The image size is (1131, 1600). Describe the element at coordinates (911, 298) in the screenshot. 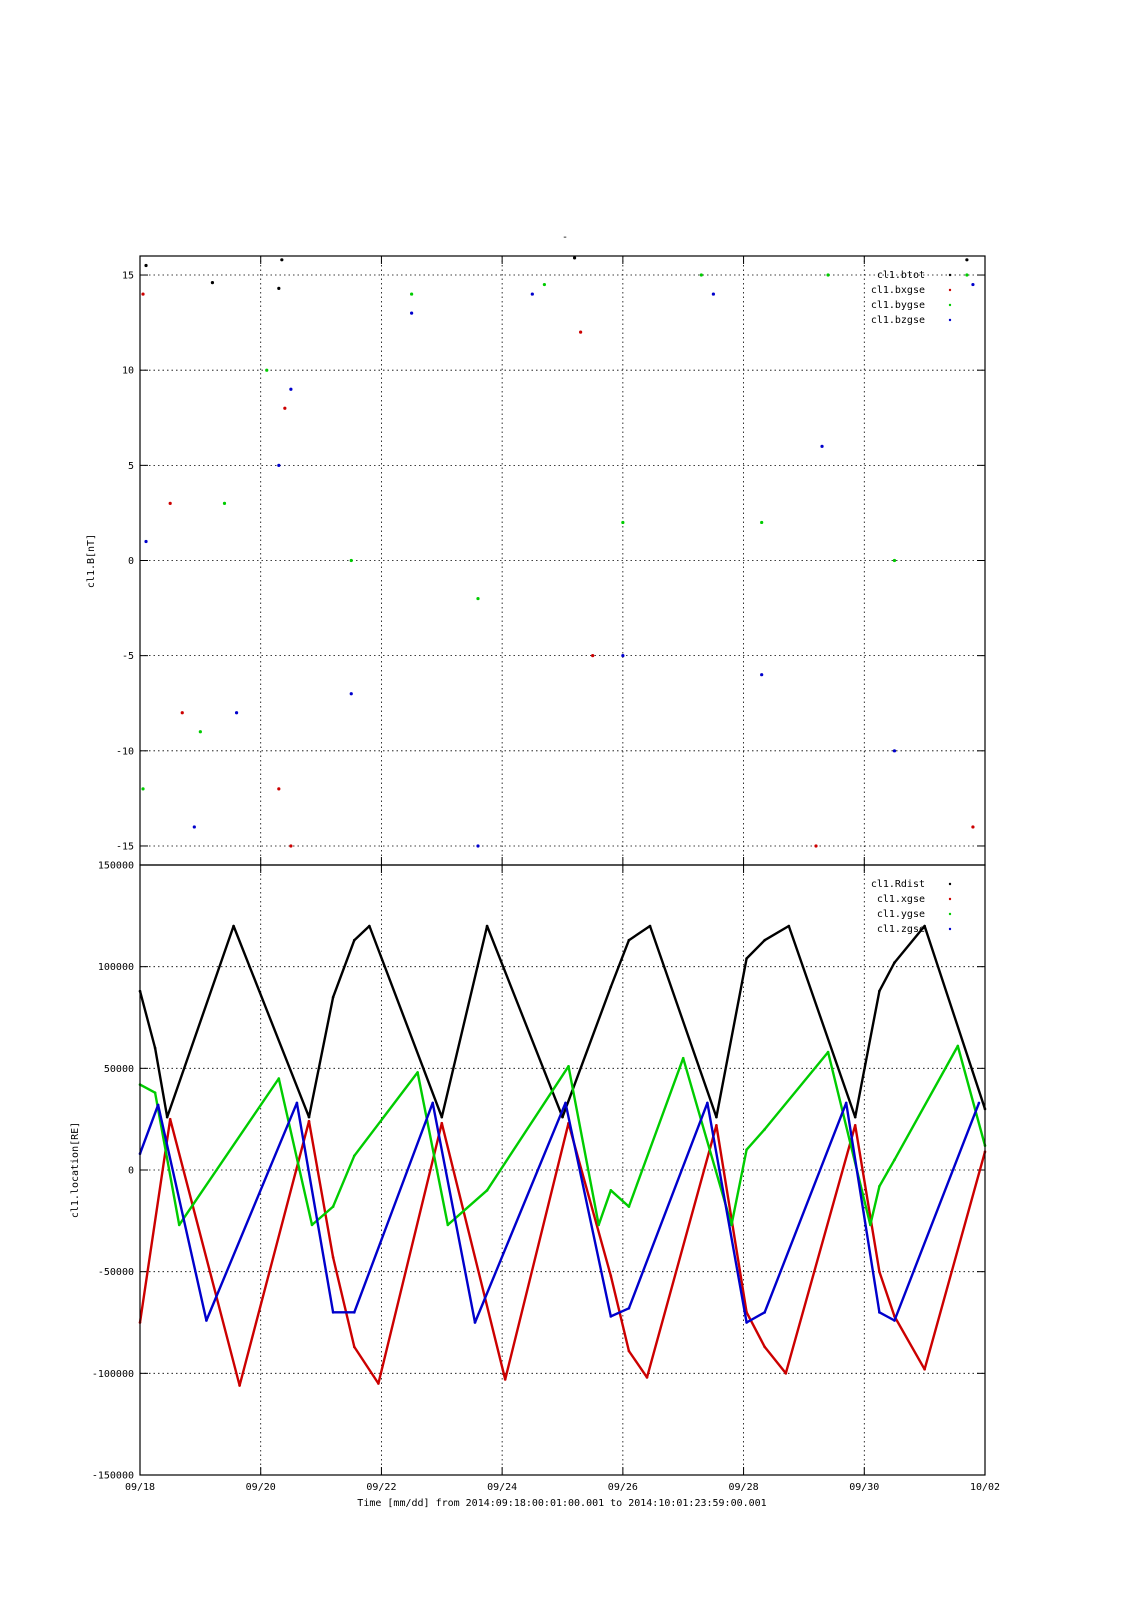

I see `magnetic-field-legend: cl1.btot cl1.bxgse cl1.bygse cl1.bzgse` at that location.